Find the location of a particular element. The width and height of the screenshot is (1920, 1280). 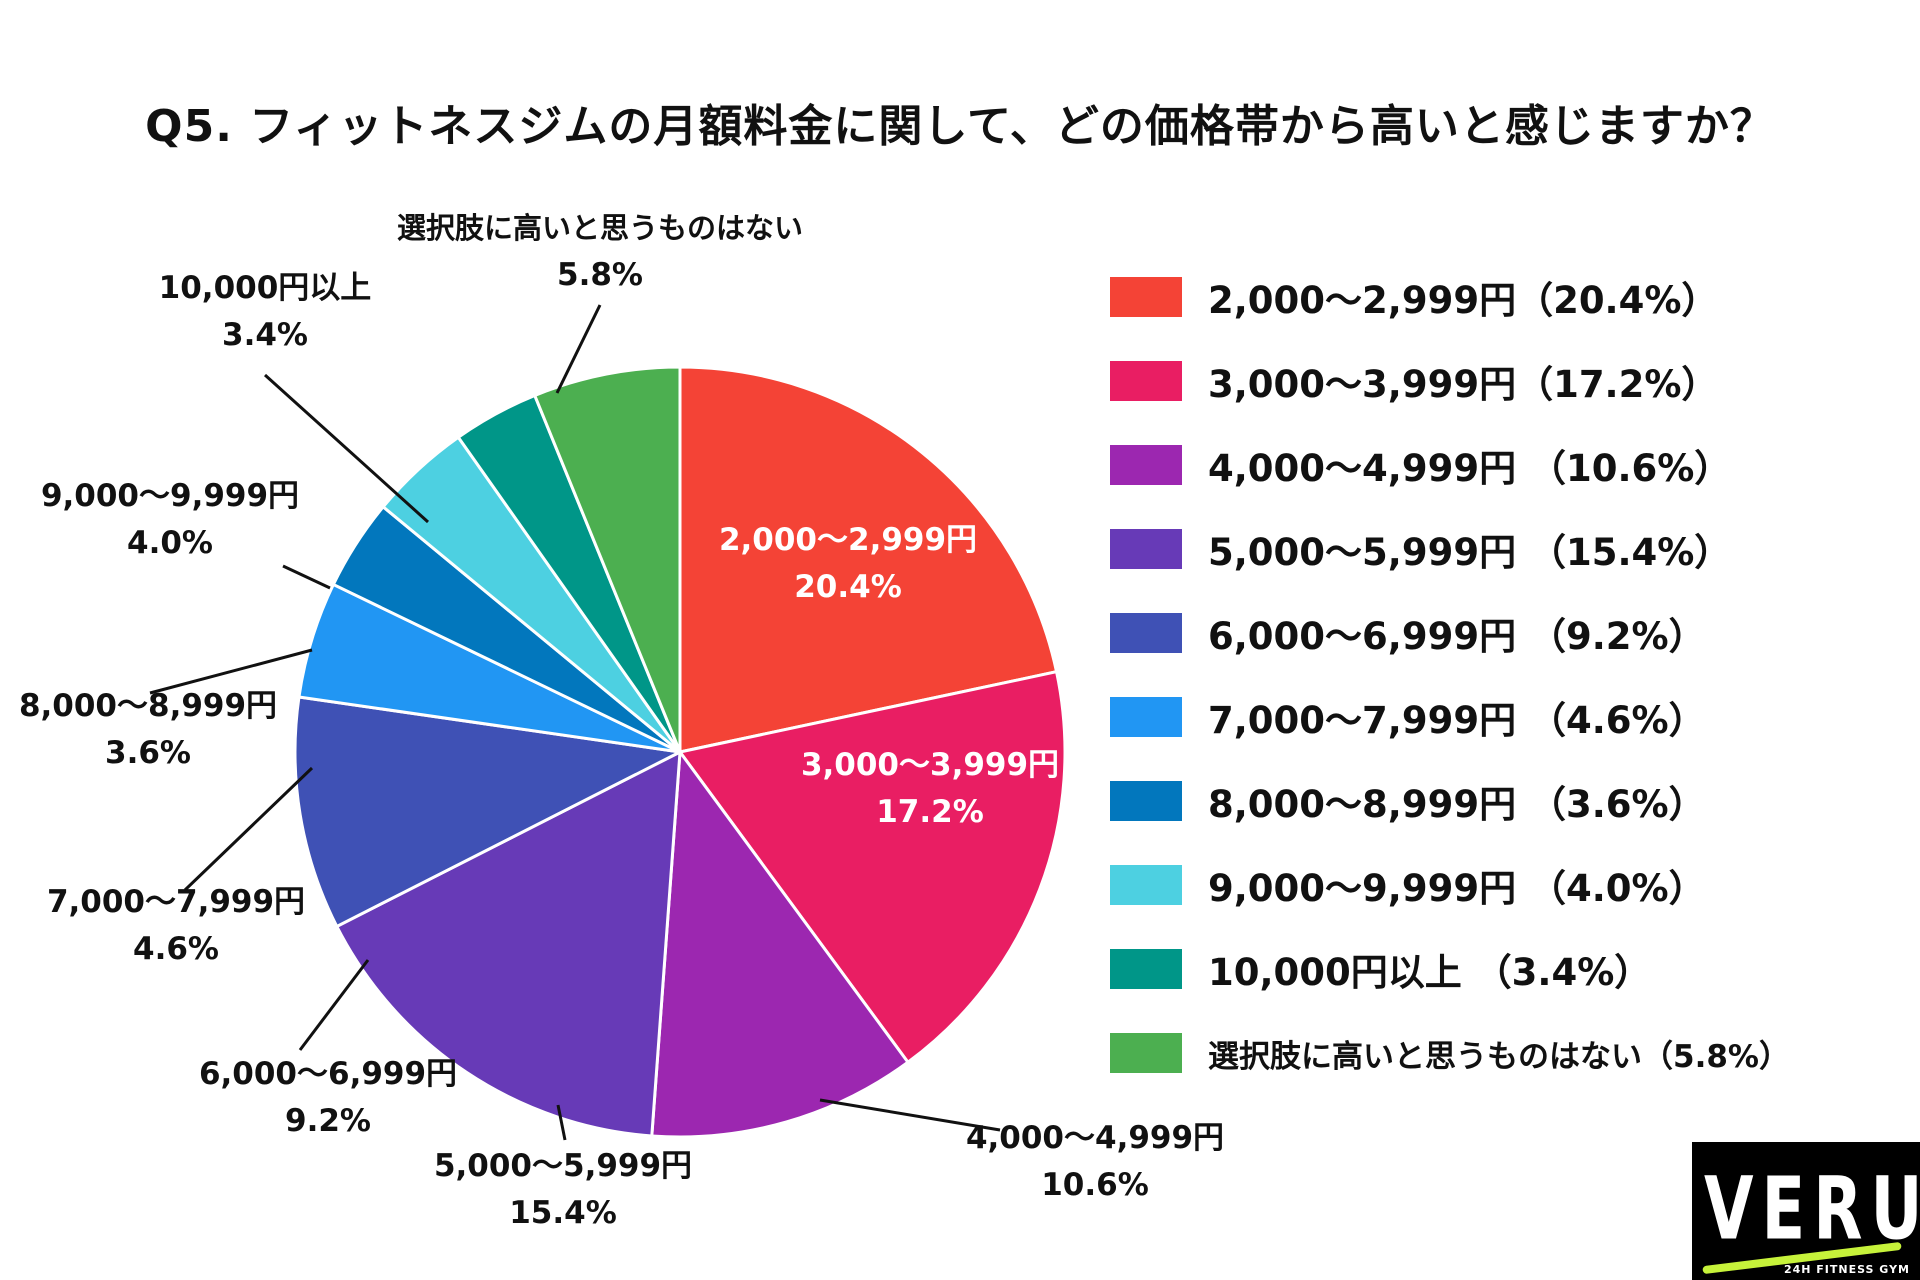

legend-label-1: 3,000〜3,999円（17.2%） is located at coordinates (1463, 384).